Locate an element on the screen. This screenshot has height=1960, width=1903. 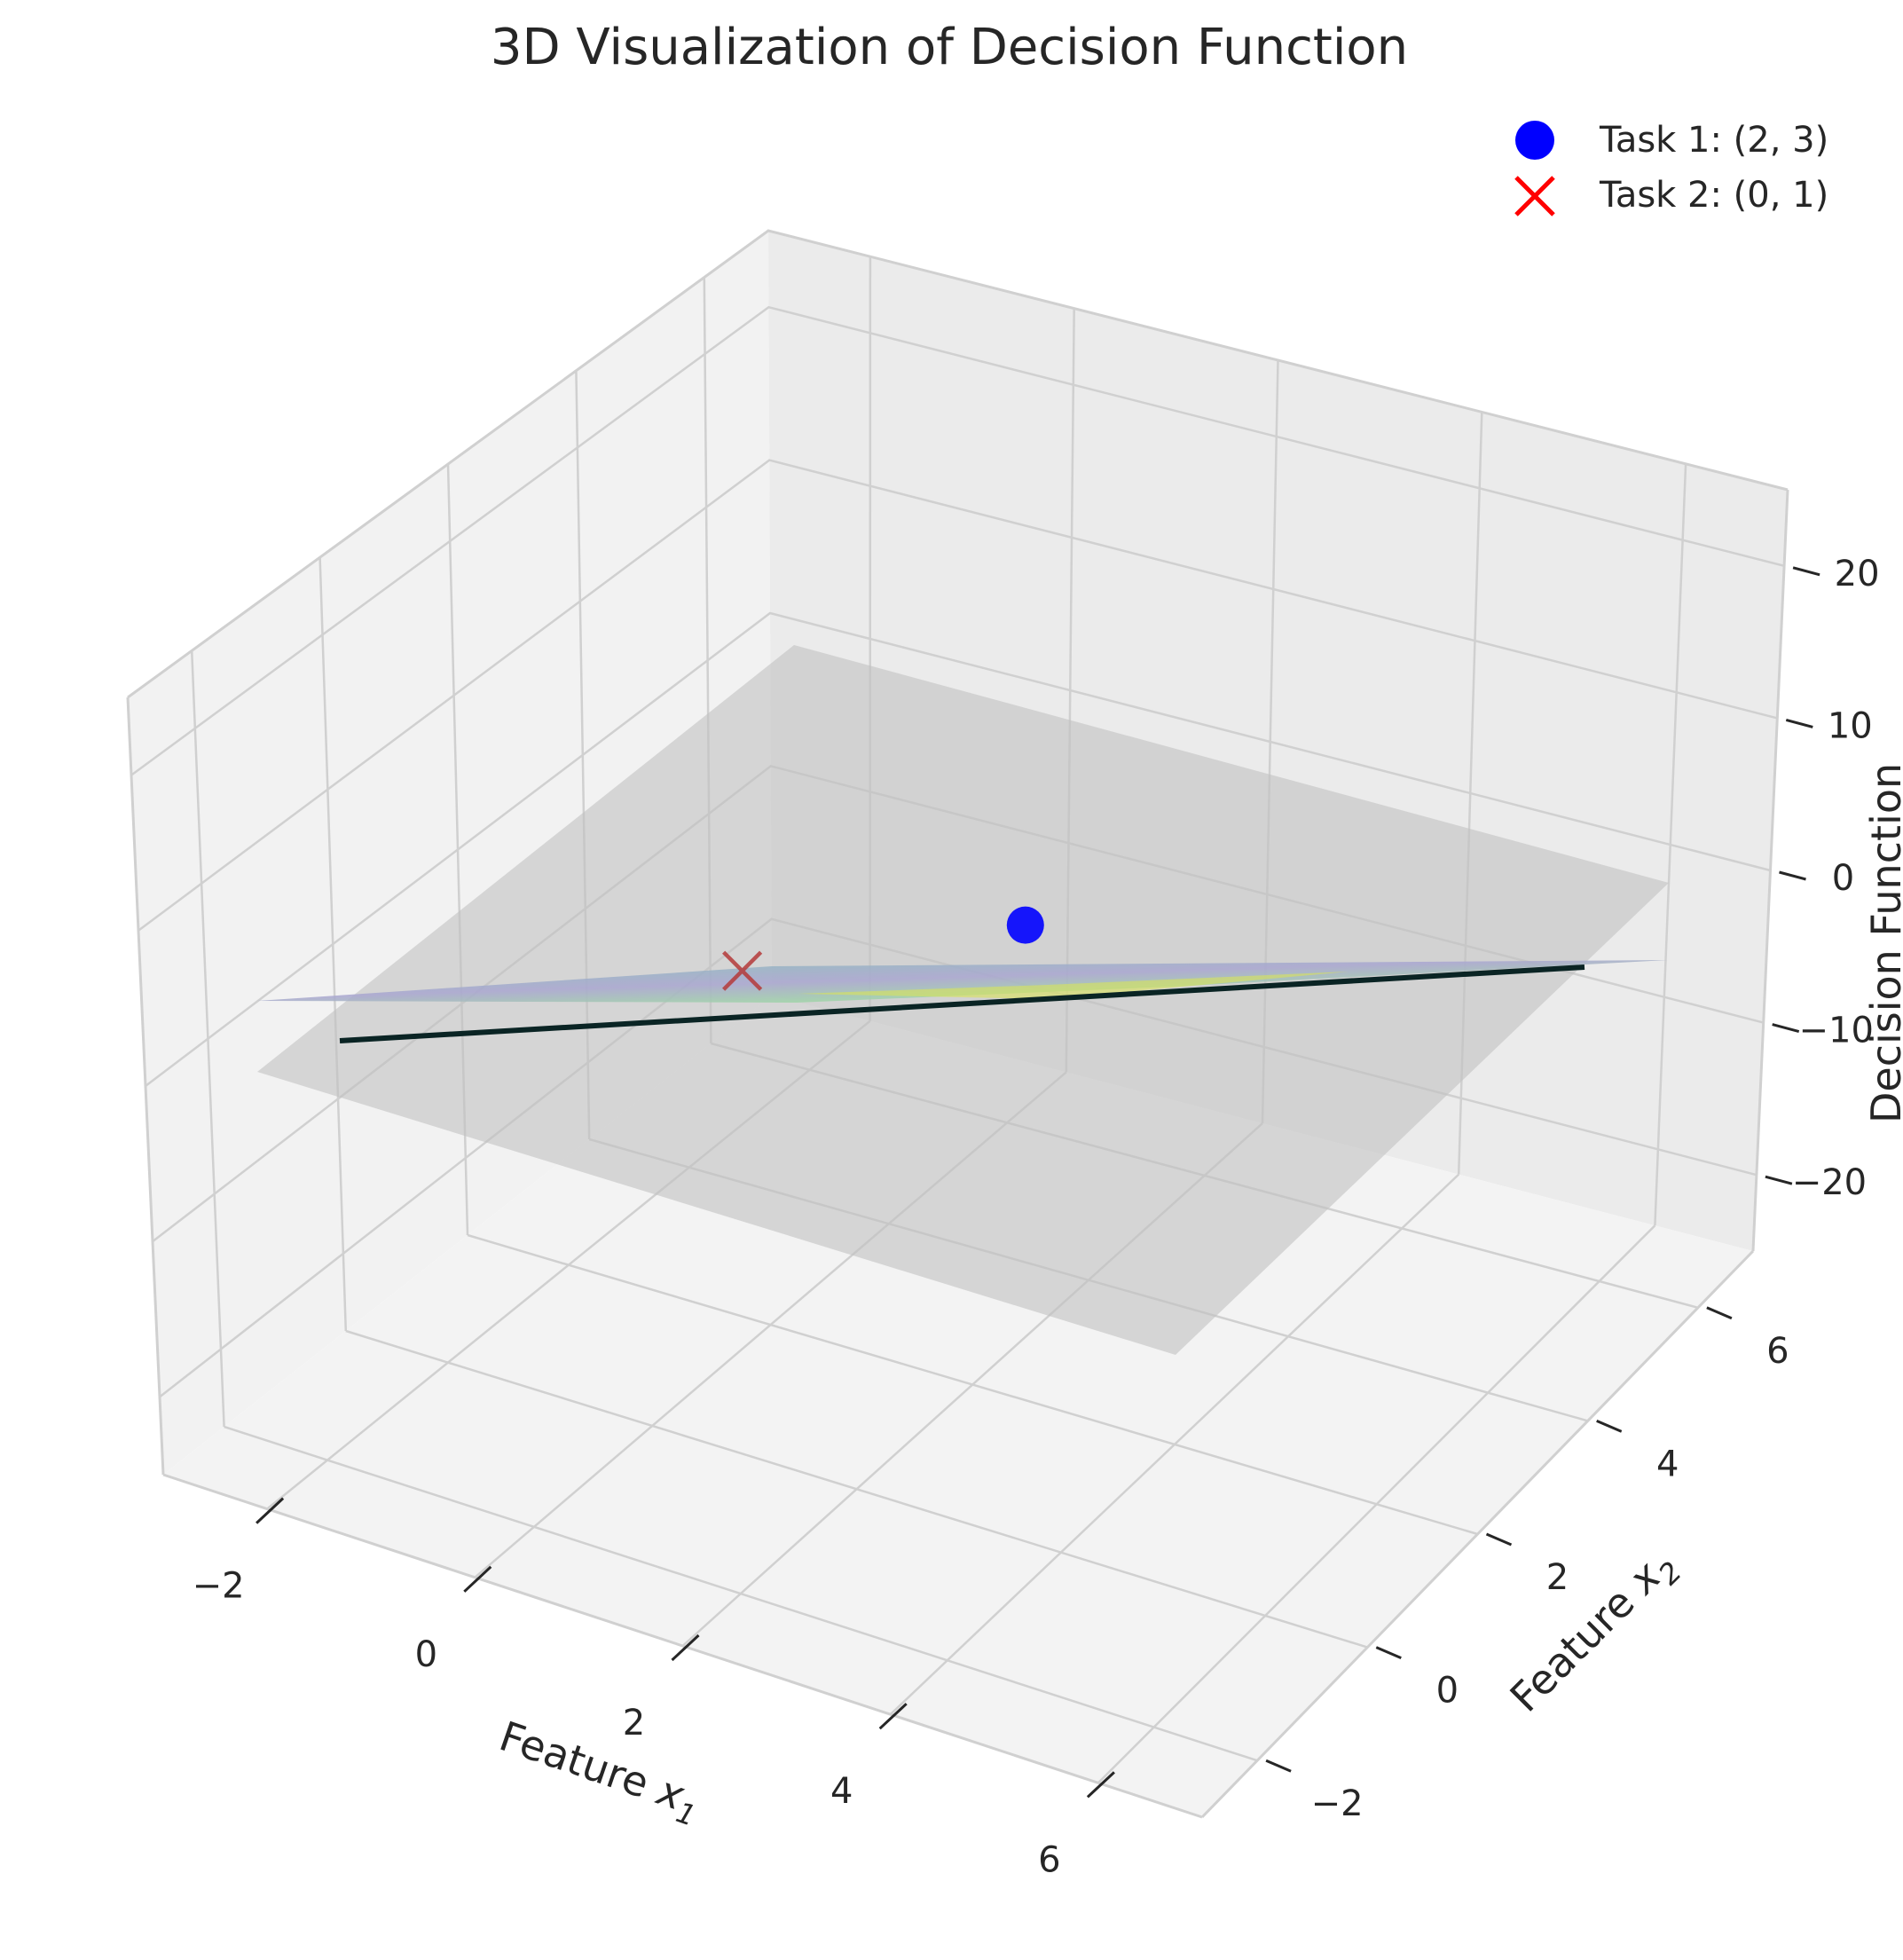
x-tick-label: 4 is located at coordinates (841, 1791).